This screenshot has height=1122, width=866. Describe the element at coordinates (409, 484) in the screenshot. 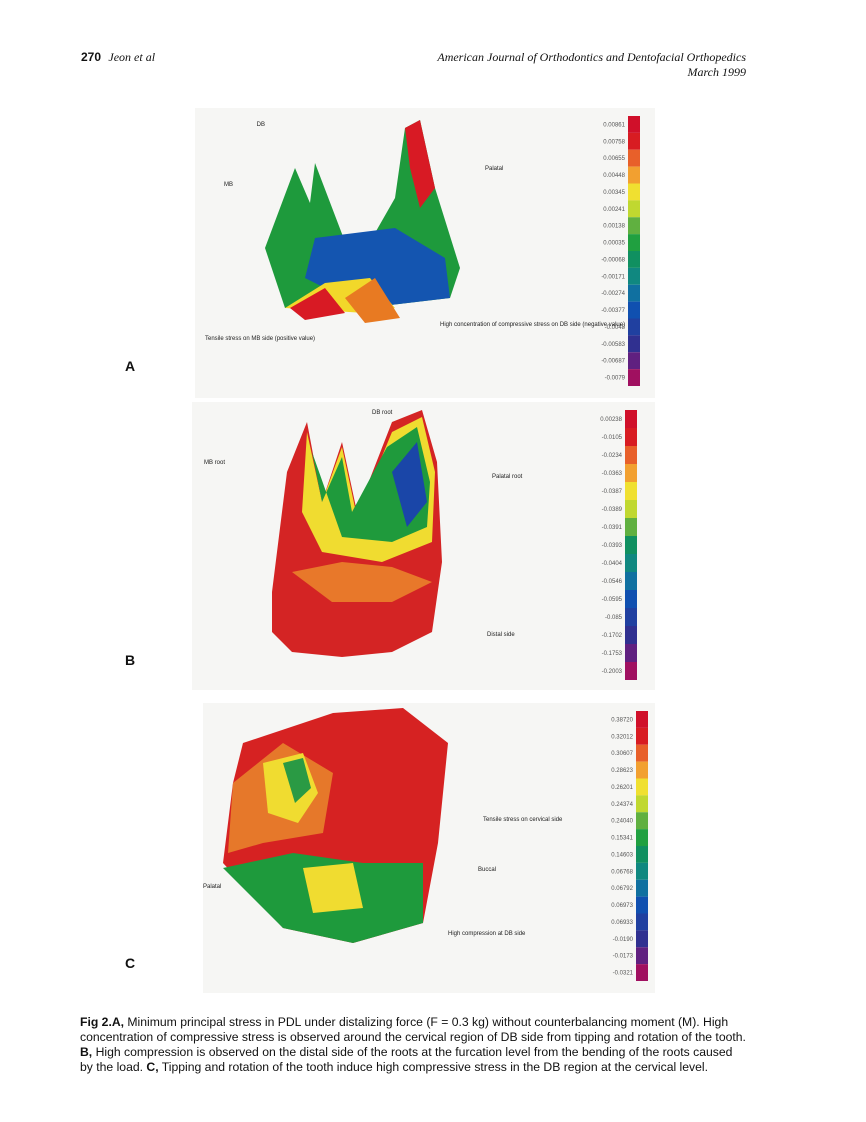

I see `blue-region` at that location.